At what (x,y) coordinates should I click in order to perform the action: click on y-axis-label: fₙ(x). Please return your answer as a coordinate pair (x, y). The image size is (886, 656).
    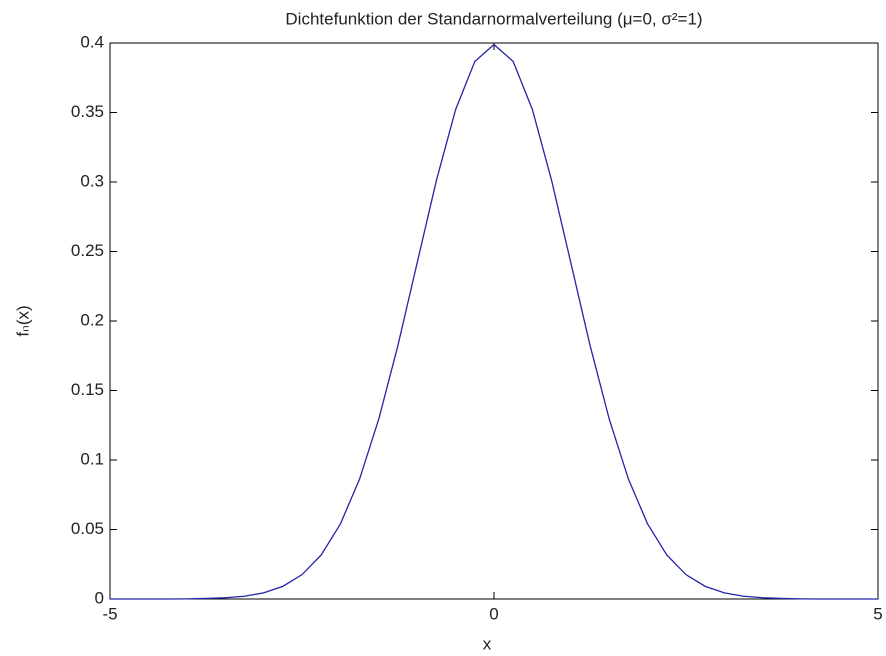
    Looking at the image, I should click on (22, 320).